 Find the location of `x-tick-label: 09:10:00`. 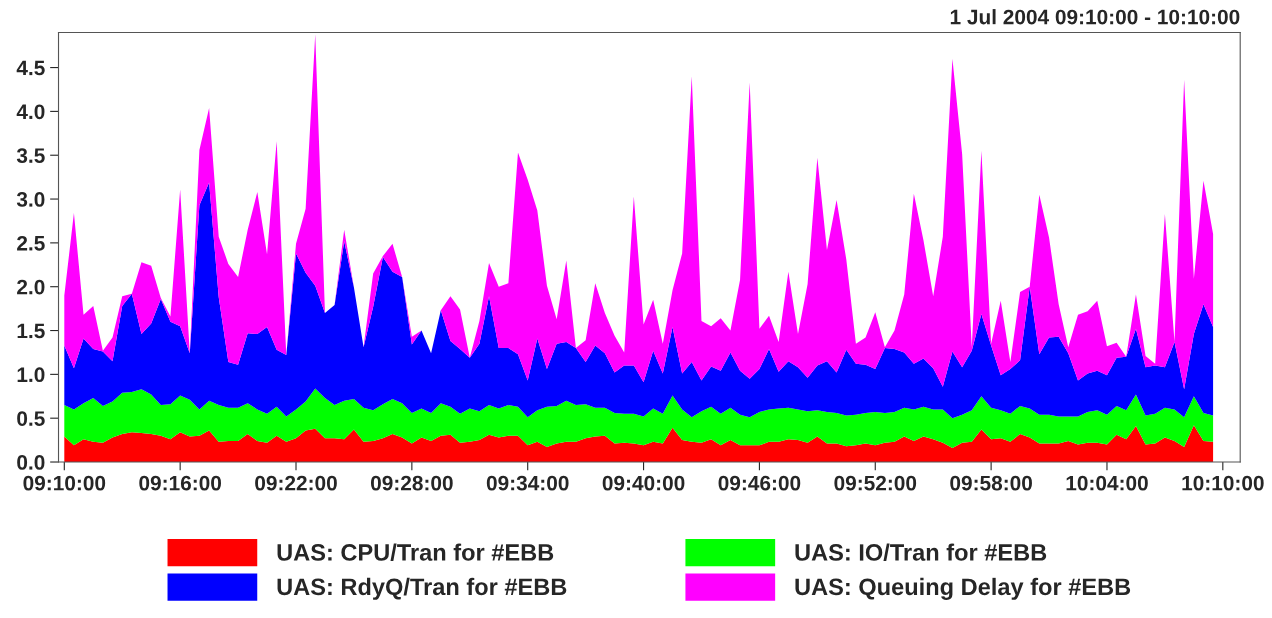

x-tick-label: 09:10:00 is located at coordinates (64, 483).